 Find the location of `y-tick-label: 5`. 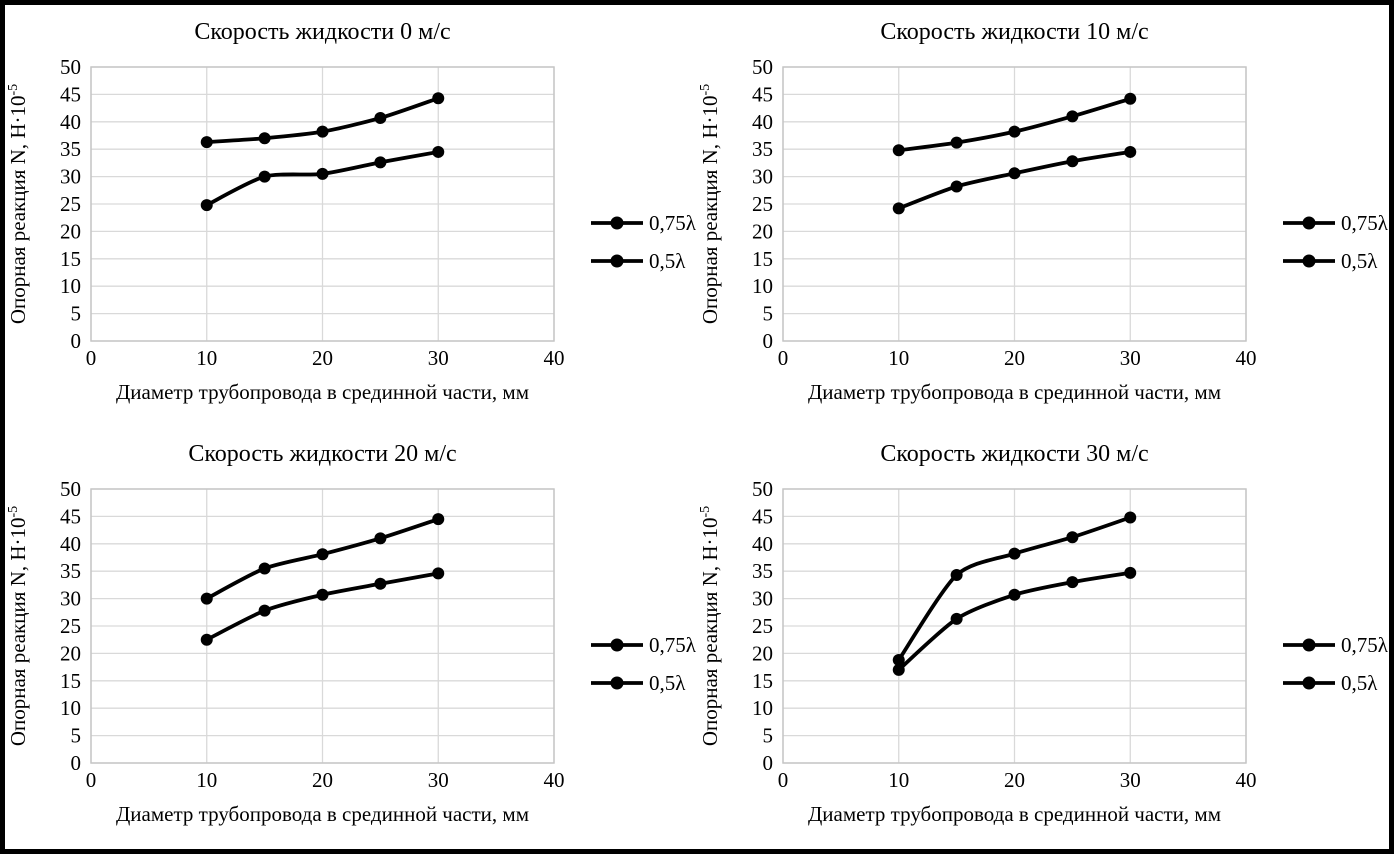

y-tick-label: 5 is located at coordinates (76, 736).